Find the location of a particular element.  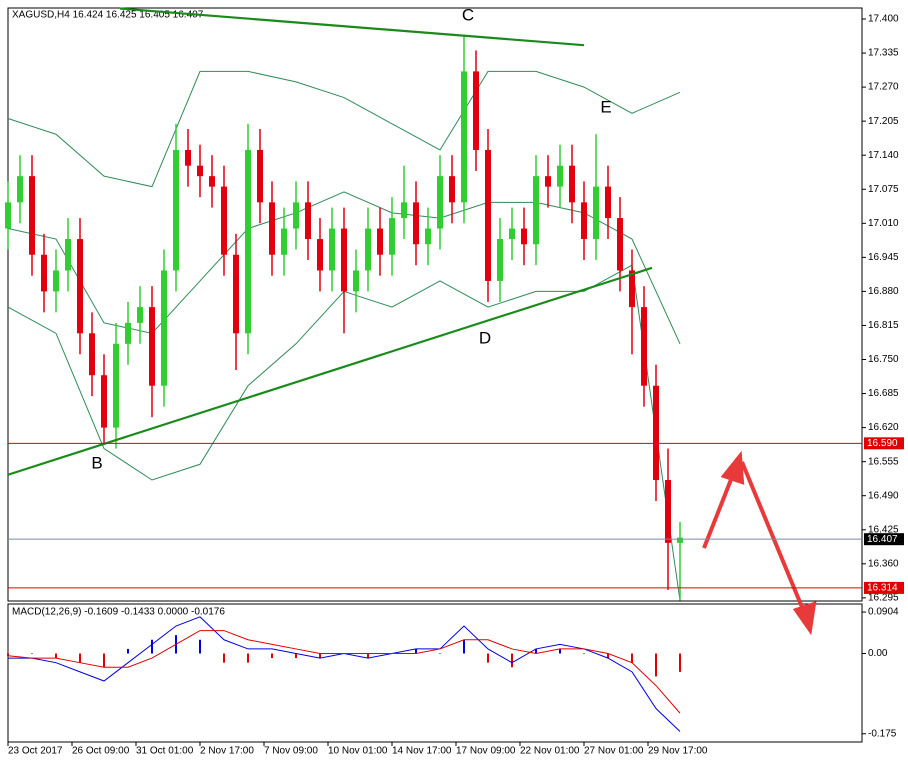

wave-label: E is located at coordinates (605, 106).